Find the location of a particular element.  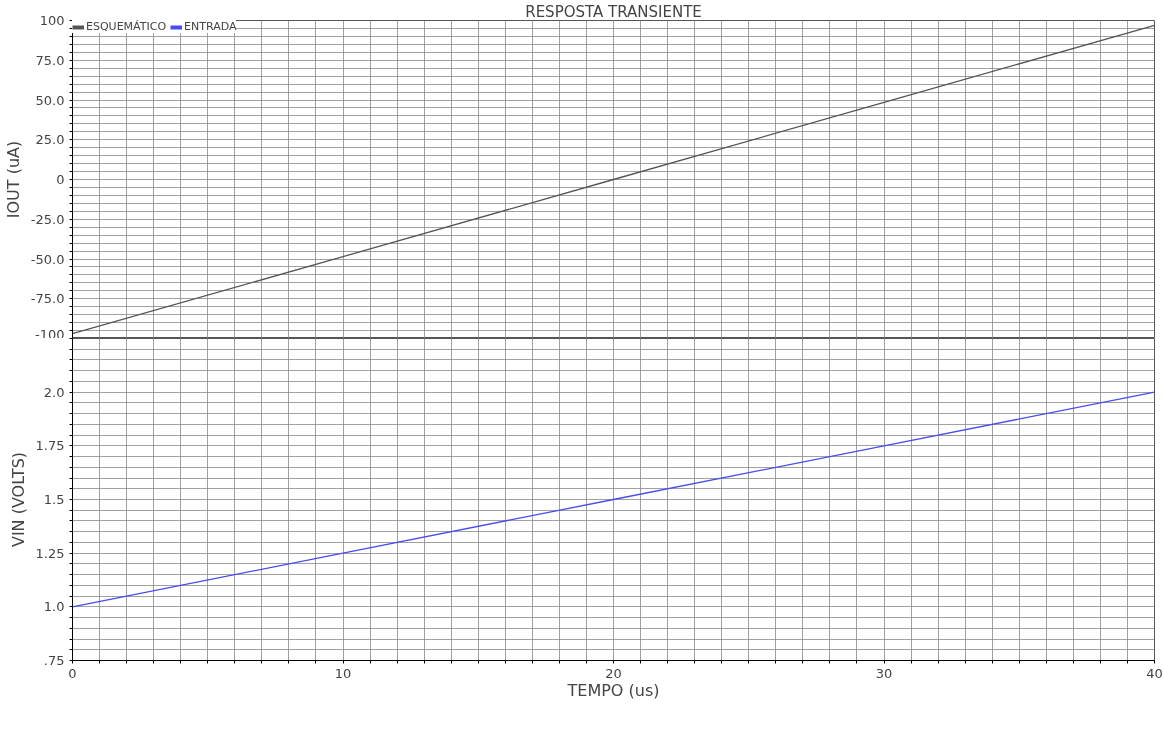

x-tick-label: 20 is located at coordinates (613, 673).